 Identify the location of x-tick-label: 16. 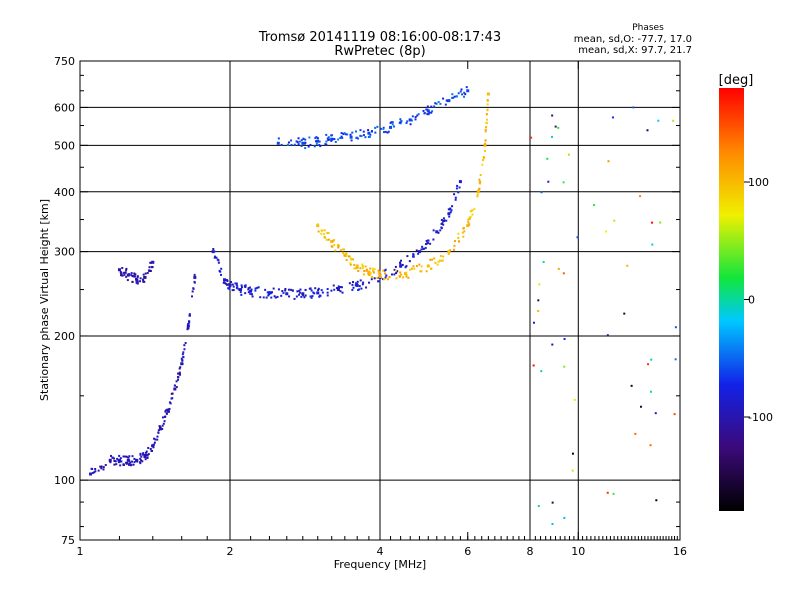
(680, 551).